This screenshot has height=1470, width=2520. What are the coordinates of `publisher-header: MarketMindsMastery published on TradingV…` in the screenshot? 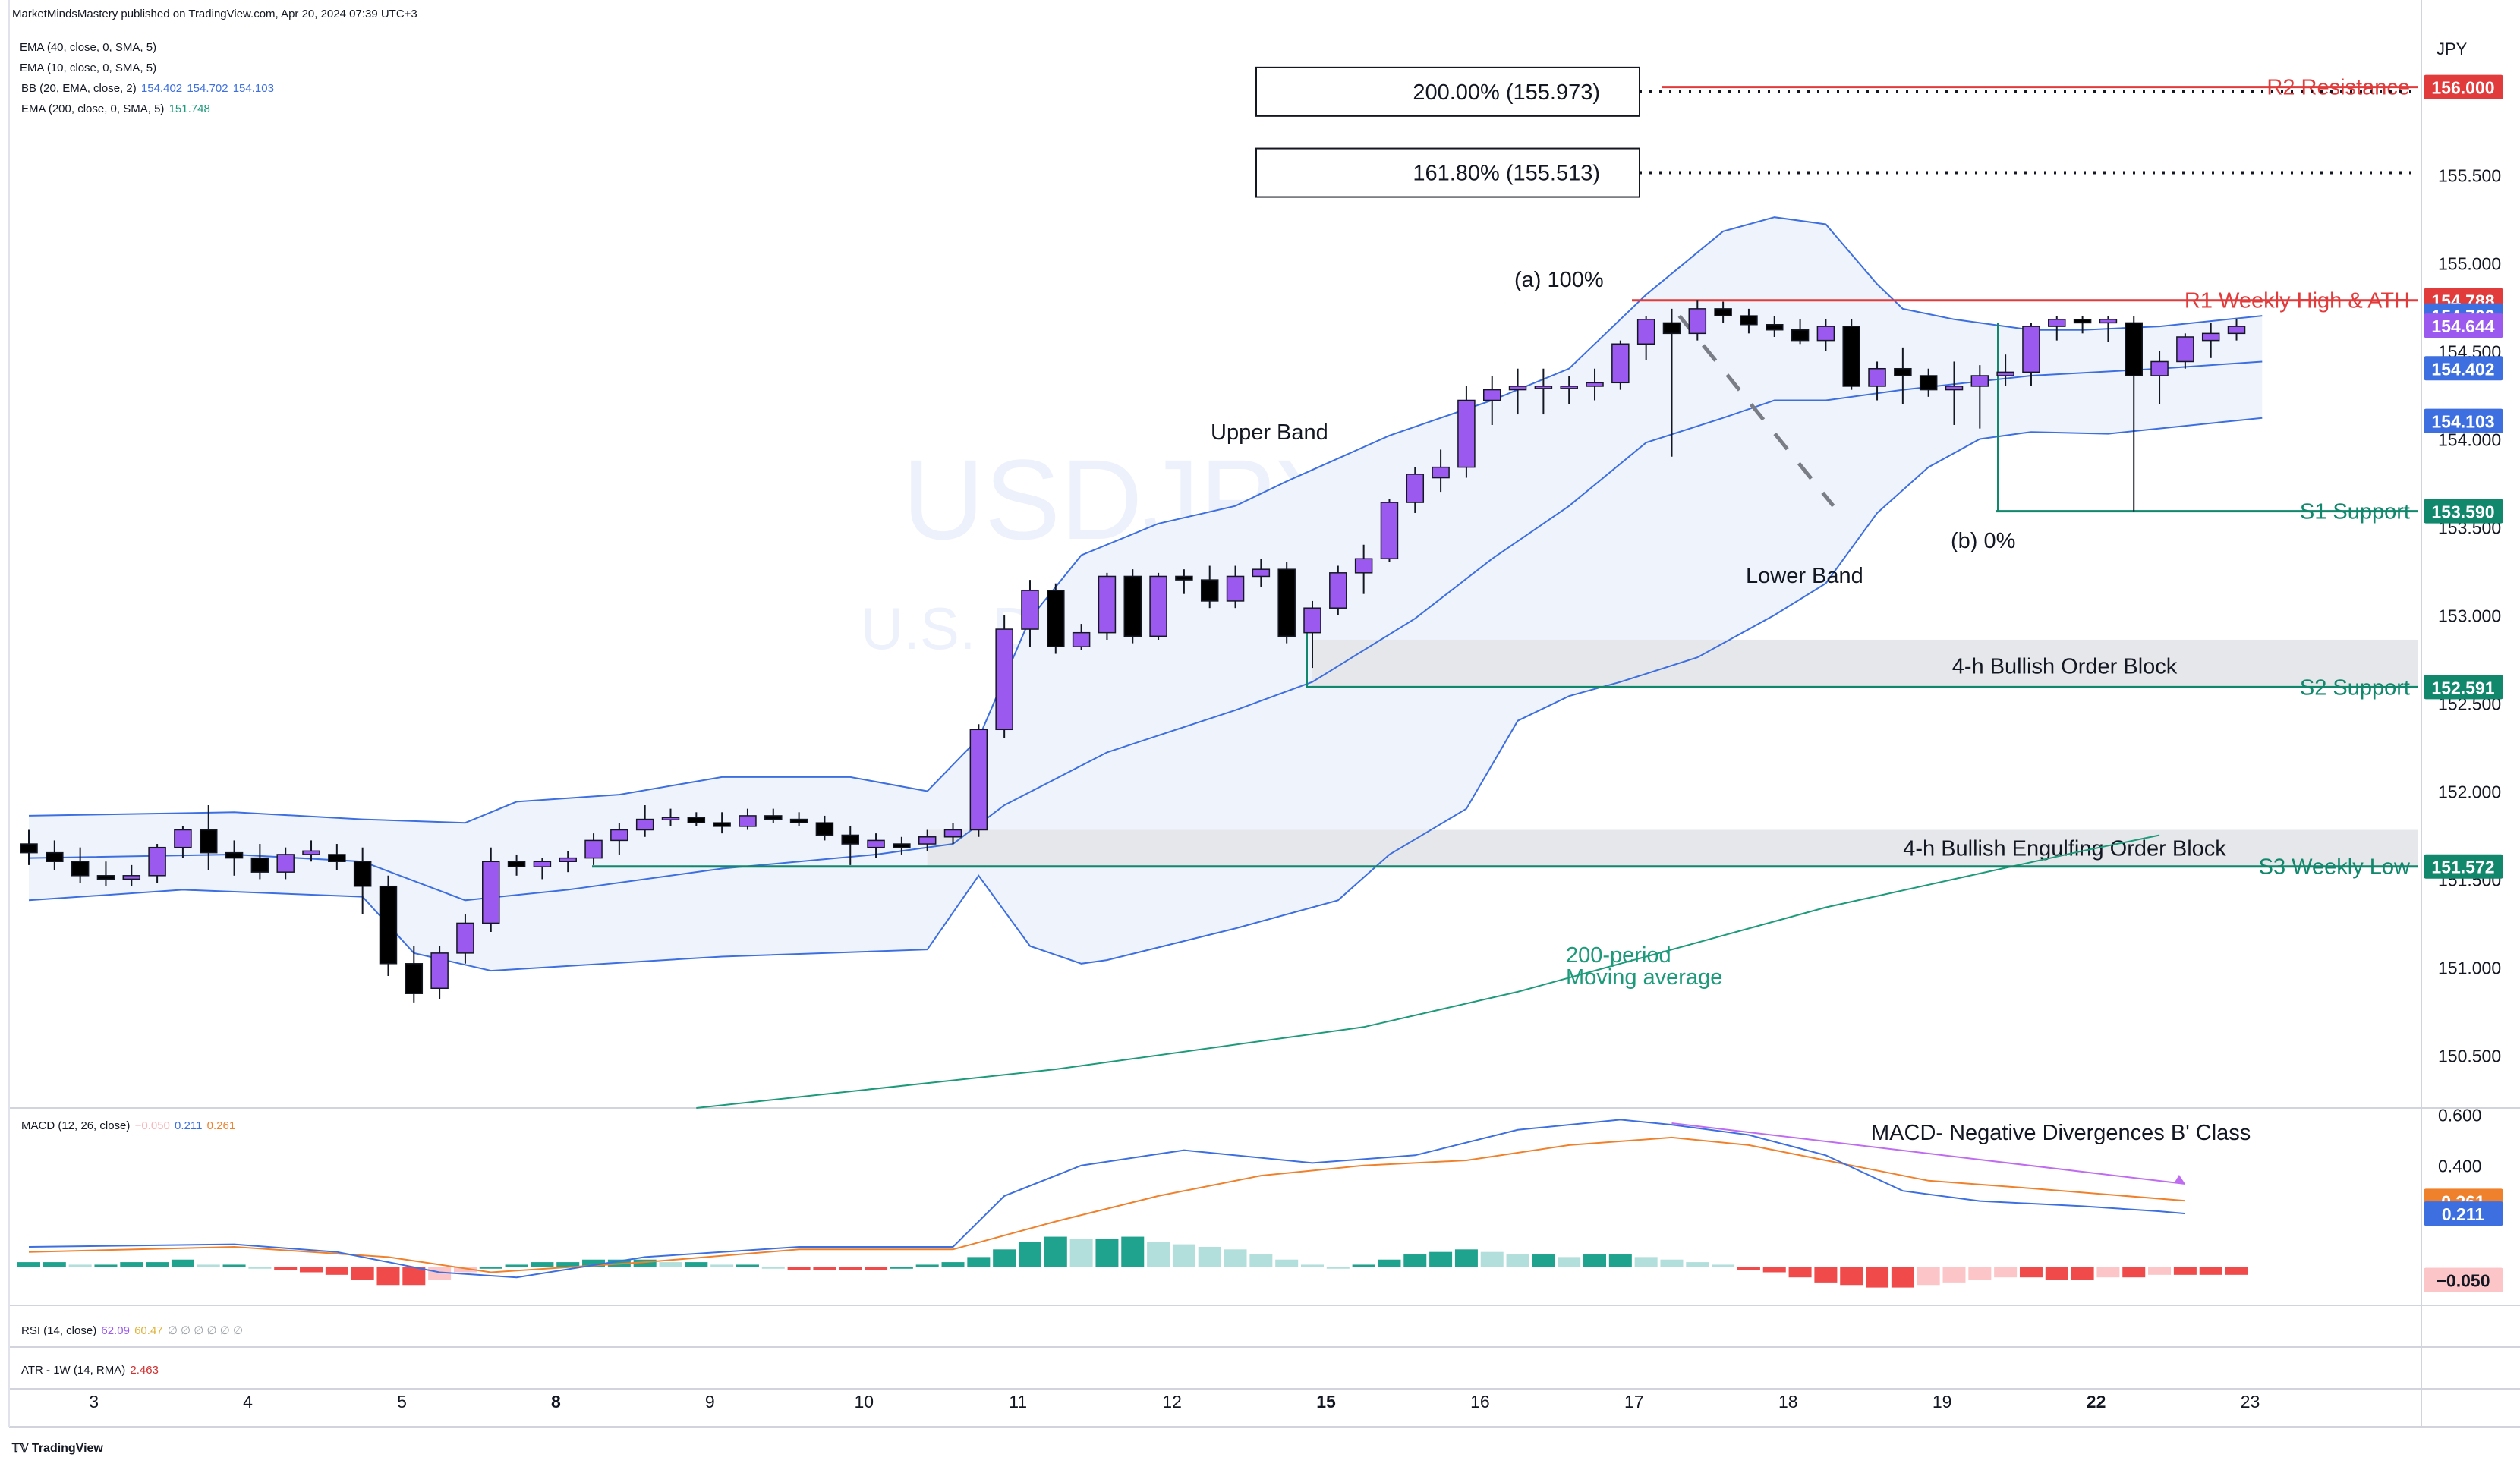 It's located at (214, 14).